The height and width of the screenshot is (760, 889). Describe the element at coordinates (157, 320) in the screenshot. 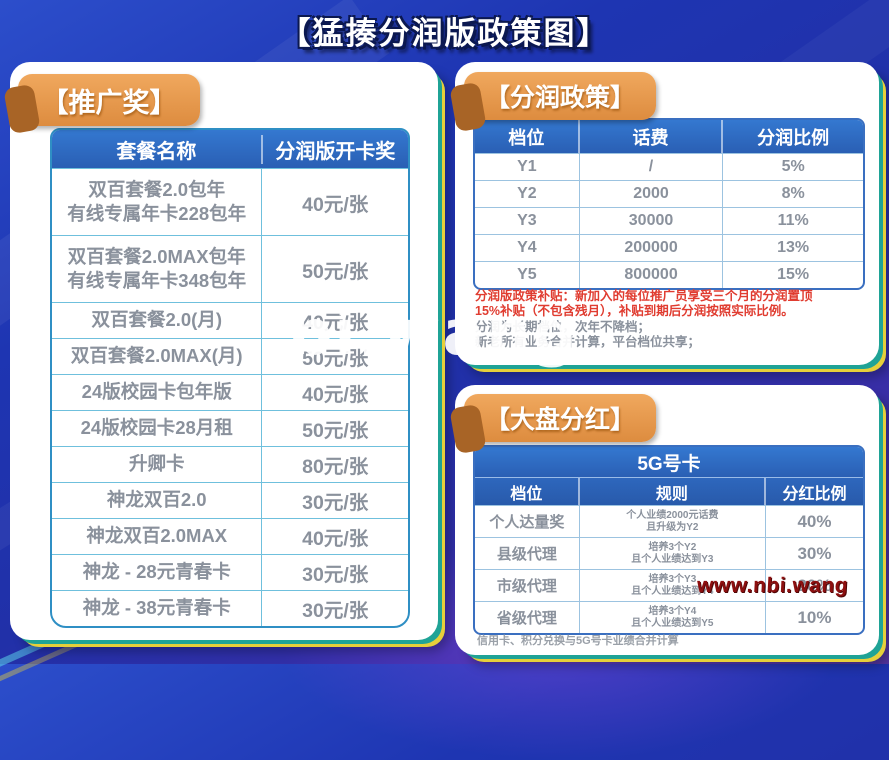

I see `plan-name: 双百套餐2.0(月)` at that location.